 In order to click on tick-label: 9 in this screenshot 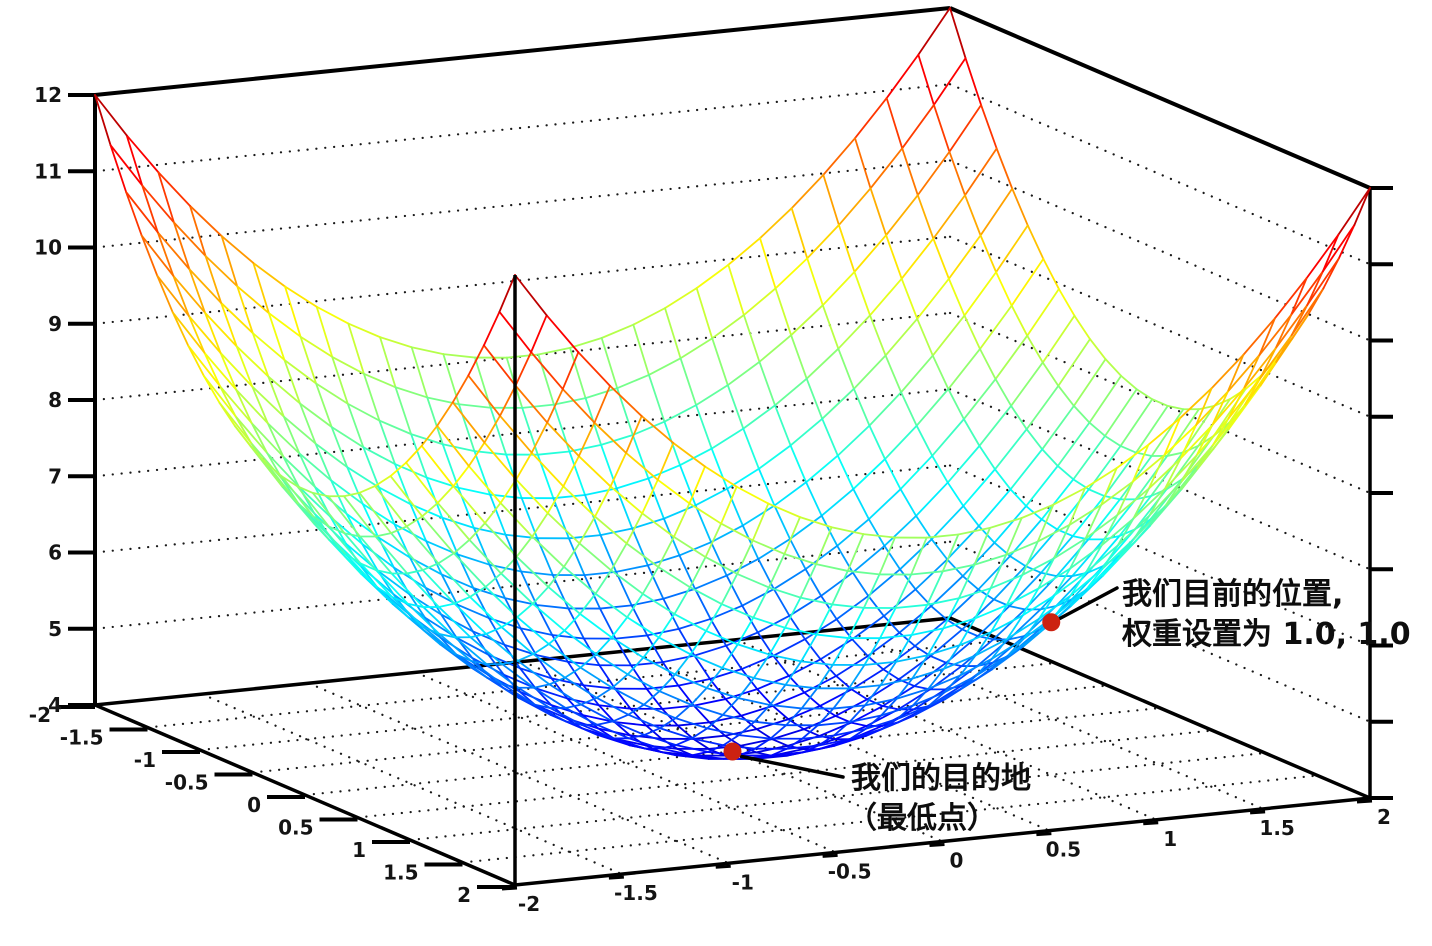, I will do `click(55, 324)`.